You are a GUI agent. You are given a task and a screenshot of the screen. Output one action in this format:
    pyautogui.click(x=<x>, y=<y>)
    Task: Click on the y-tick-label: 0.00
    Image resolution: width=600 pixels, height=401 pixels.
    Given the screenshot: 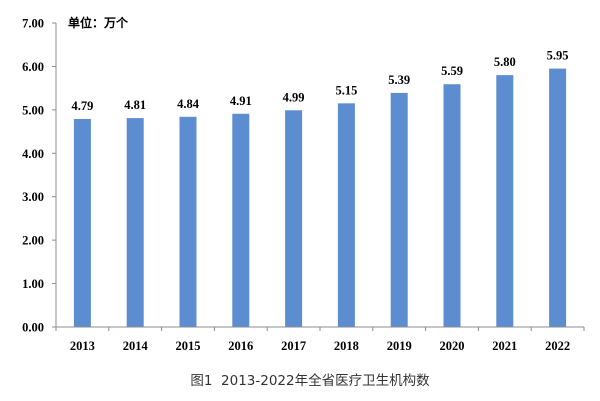 What is the action you would take?
    pyautogui.click(x=33, y=328)
    